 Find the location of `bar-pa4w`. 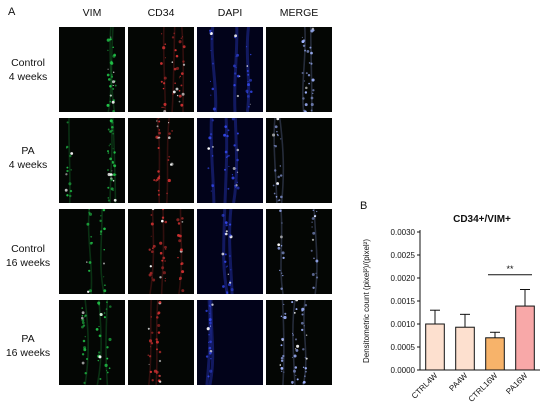

bar-pa4w is located at coordinates (465, 348).